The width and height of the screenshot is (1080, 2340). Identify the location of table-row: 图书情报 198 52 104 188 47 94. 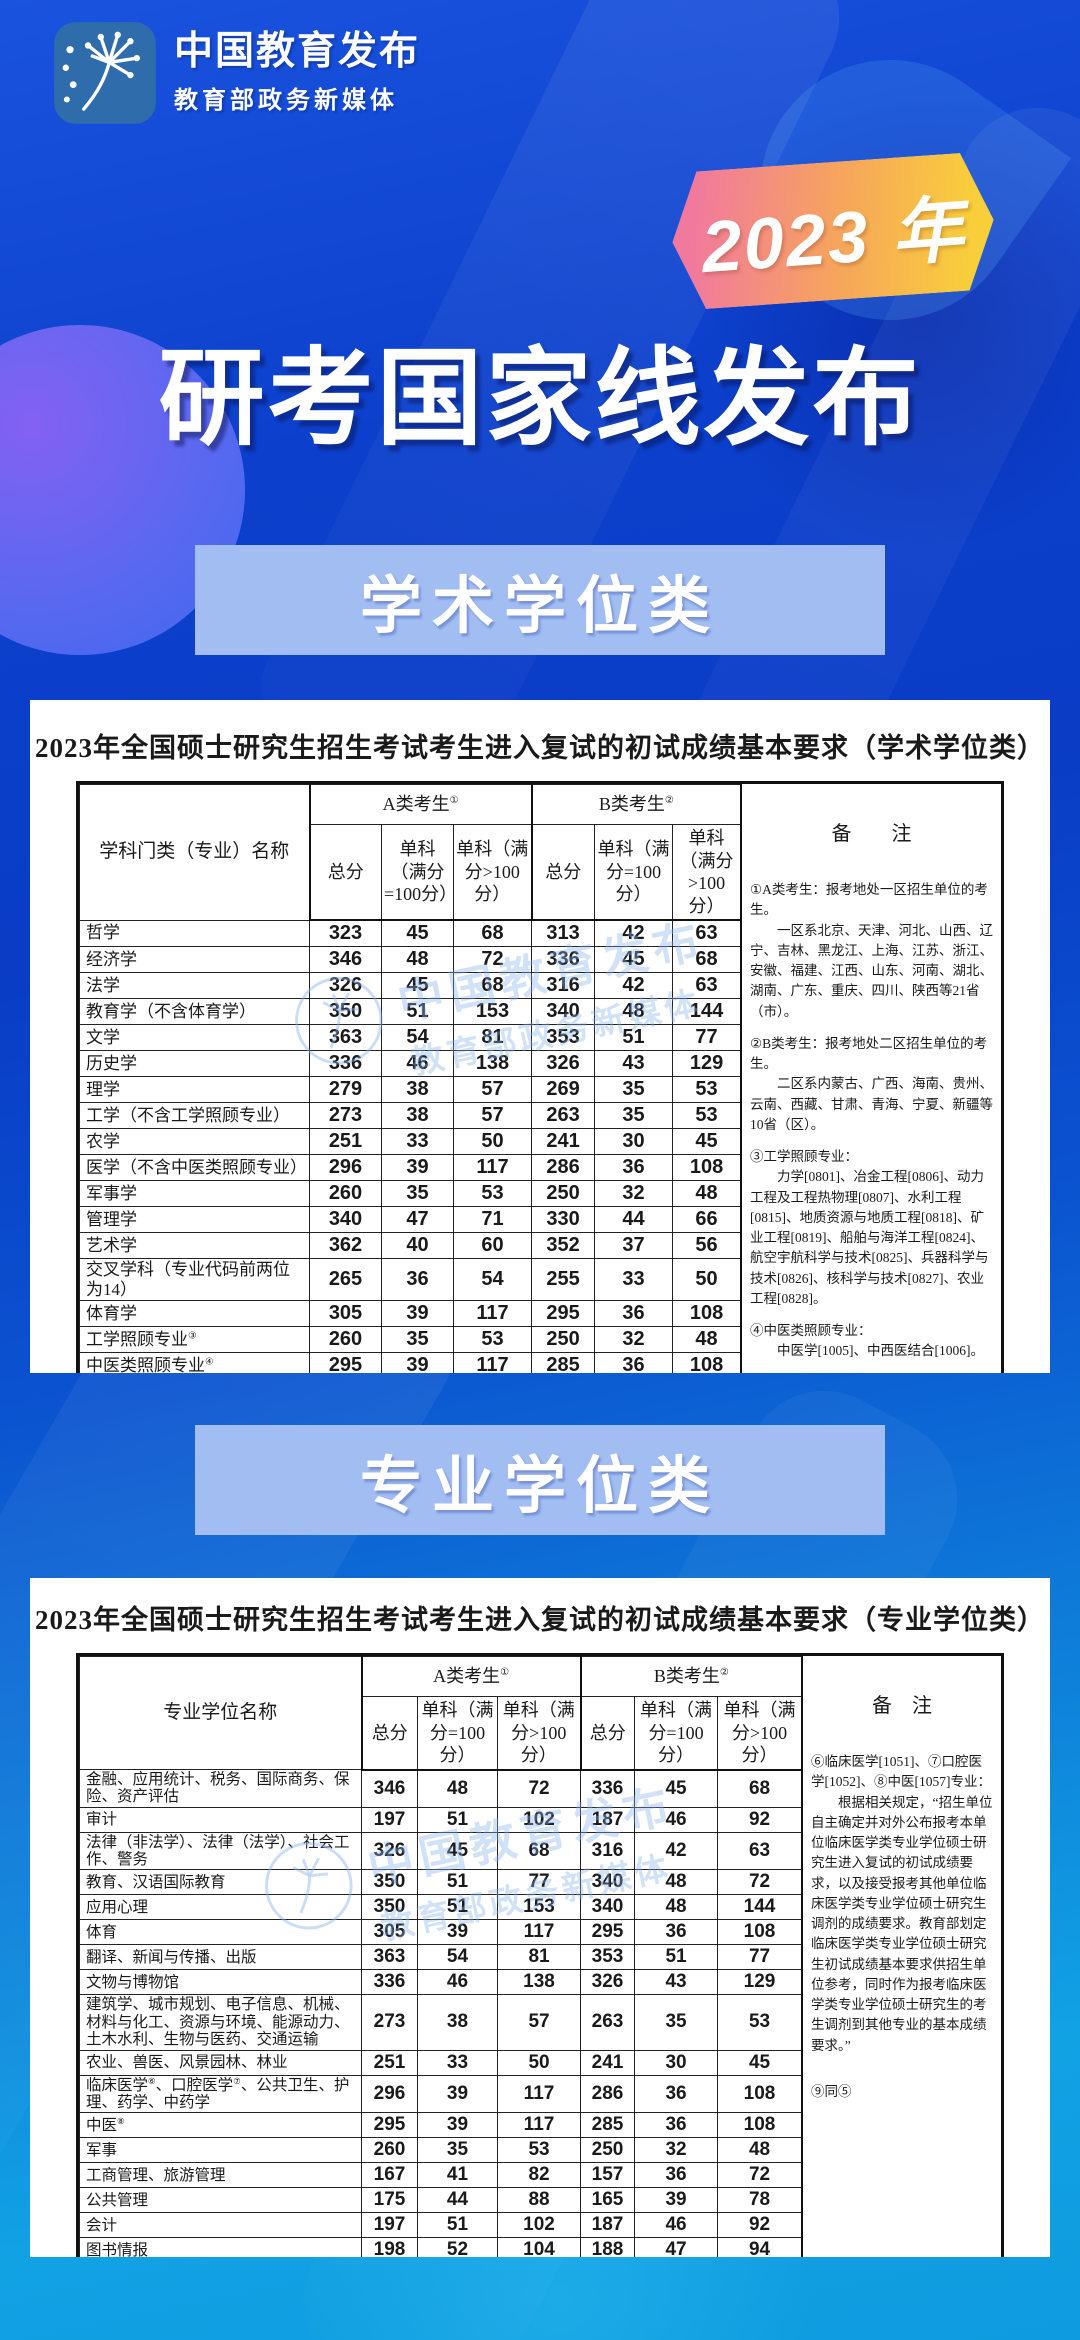
(441, 2247).